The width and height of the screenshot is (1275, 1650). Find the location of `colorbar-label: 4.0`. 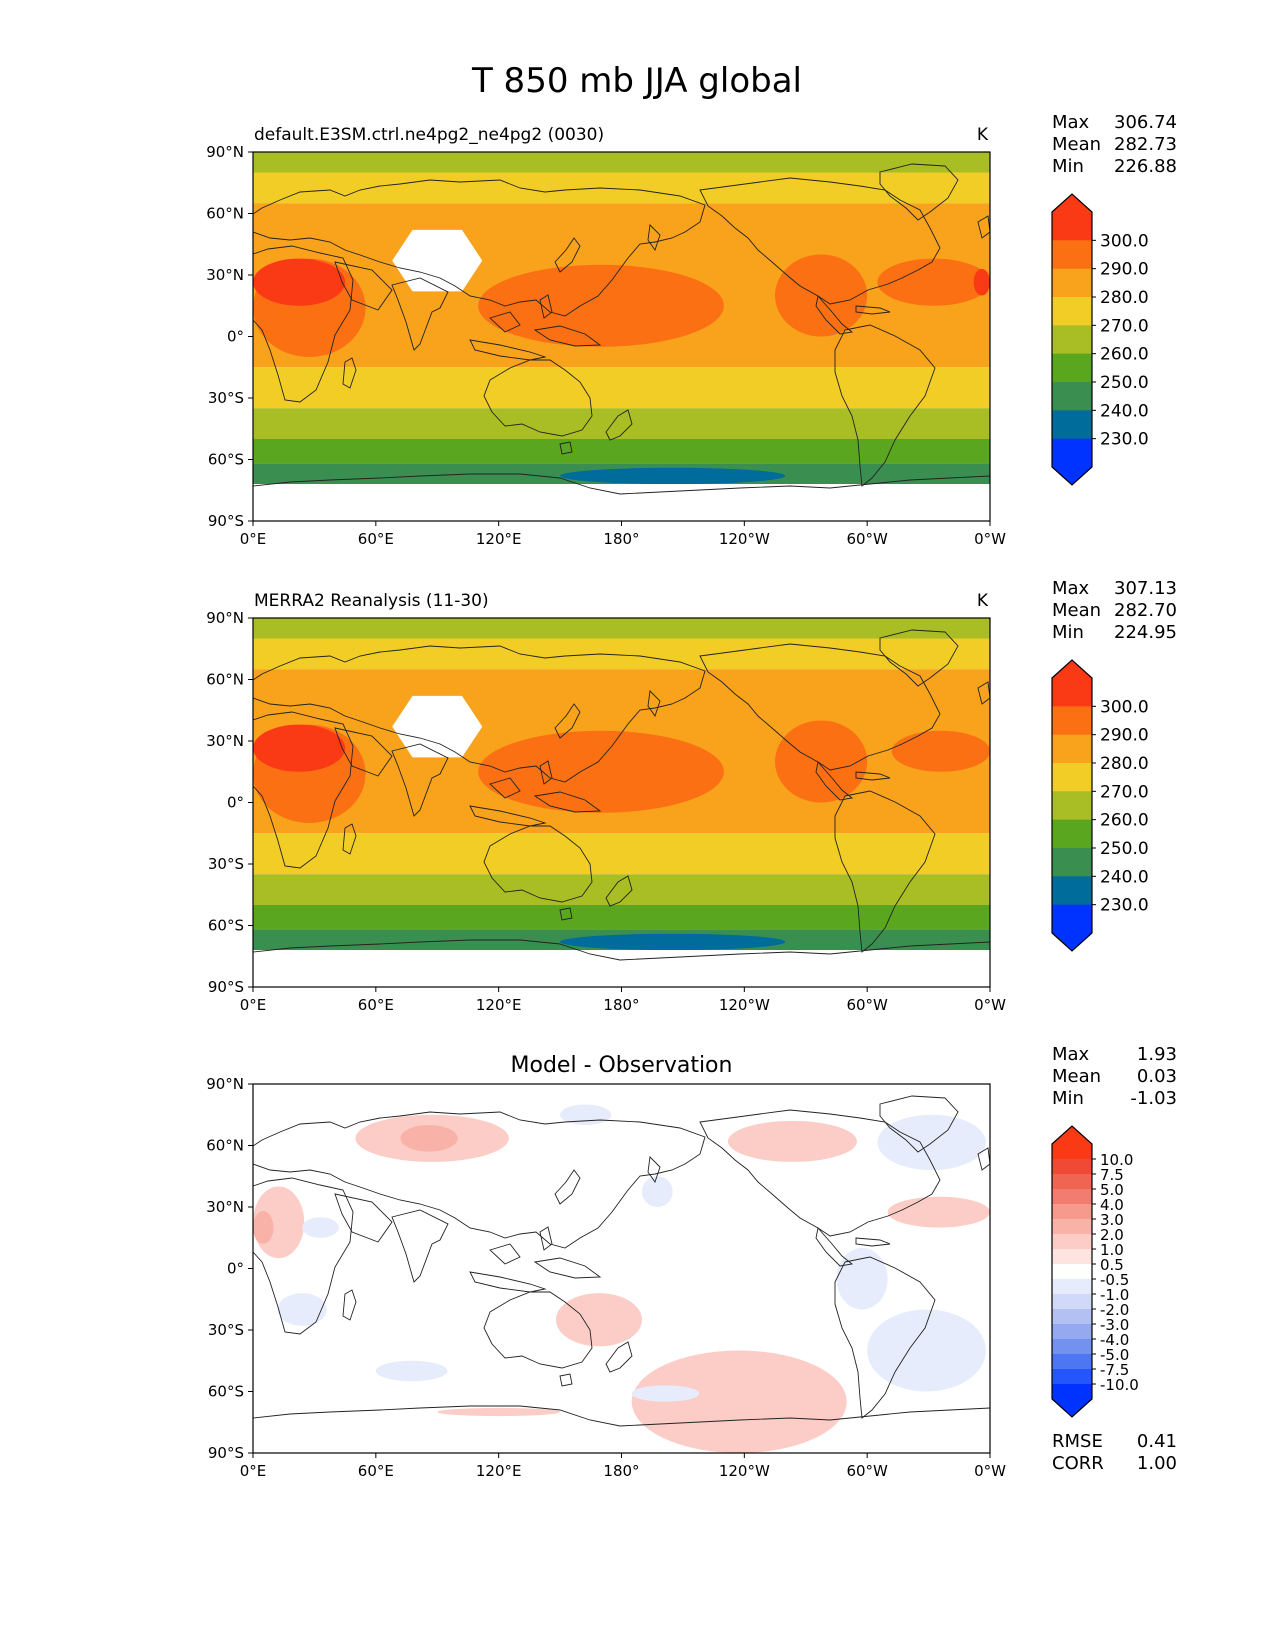

colorbar-label: 4.0 is located at coordinates (1112, 1205).